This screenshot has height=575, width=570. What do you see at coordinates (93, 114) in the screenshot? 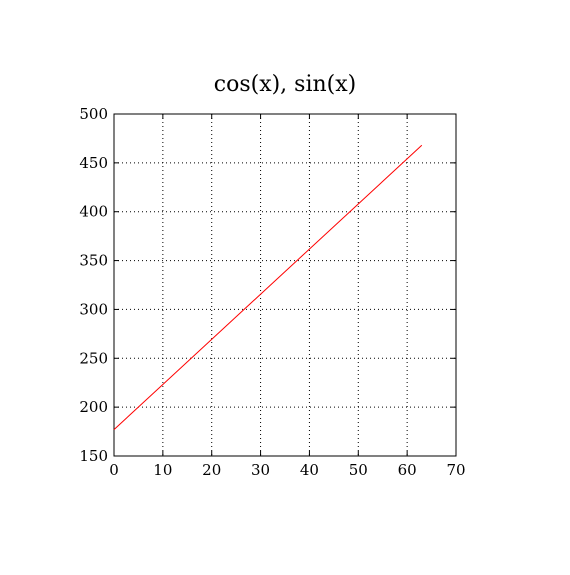
I see `y-tick-label: 500` at bounding box center [93, 114].